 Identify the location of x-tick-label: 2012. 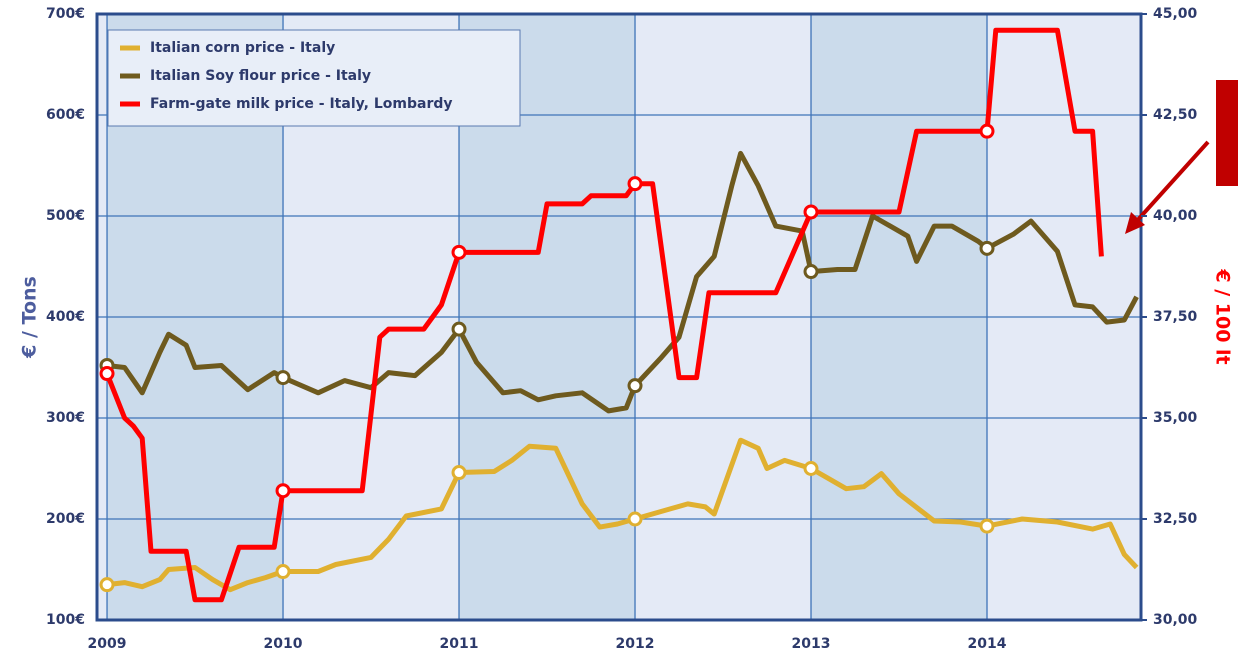
(635, 644).